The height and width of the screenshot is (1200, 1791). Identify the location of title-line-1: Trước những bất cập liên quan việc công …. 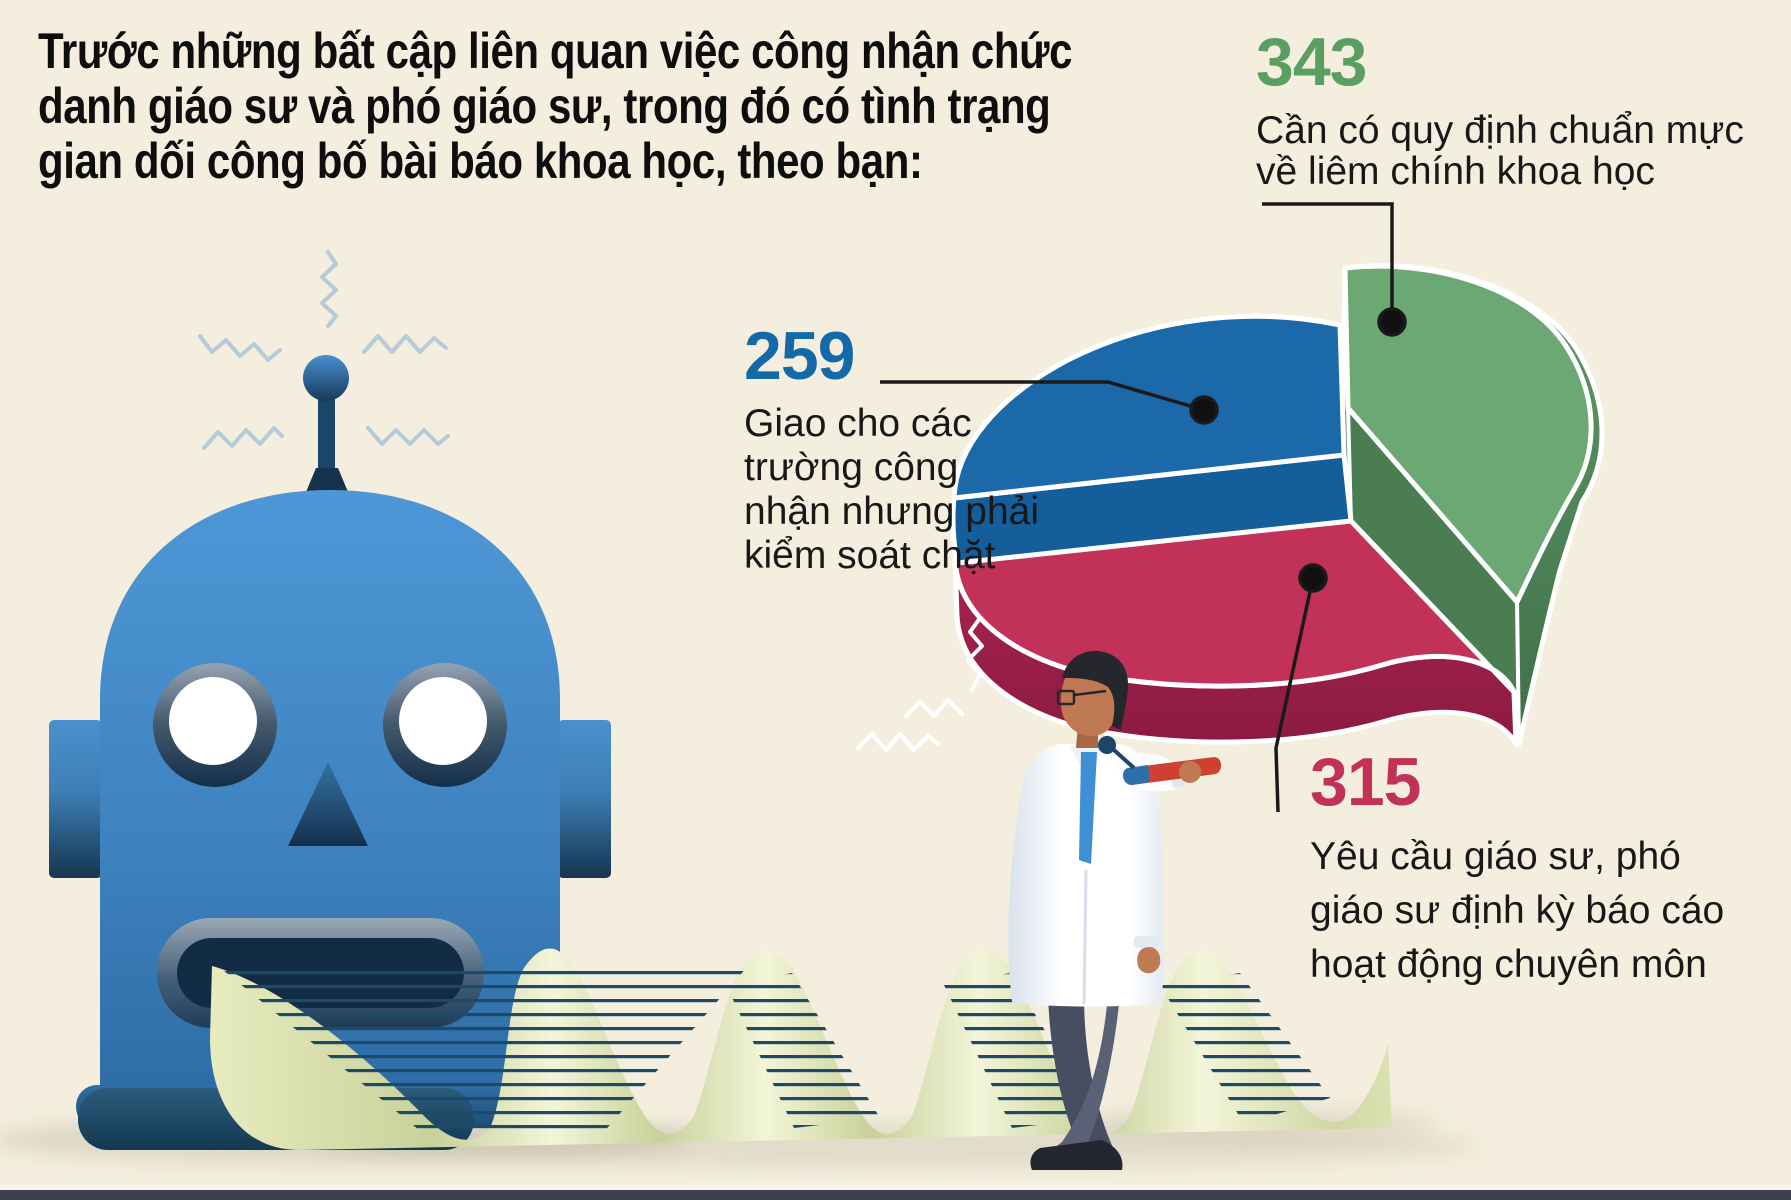
(555, 51).